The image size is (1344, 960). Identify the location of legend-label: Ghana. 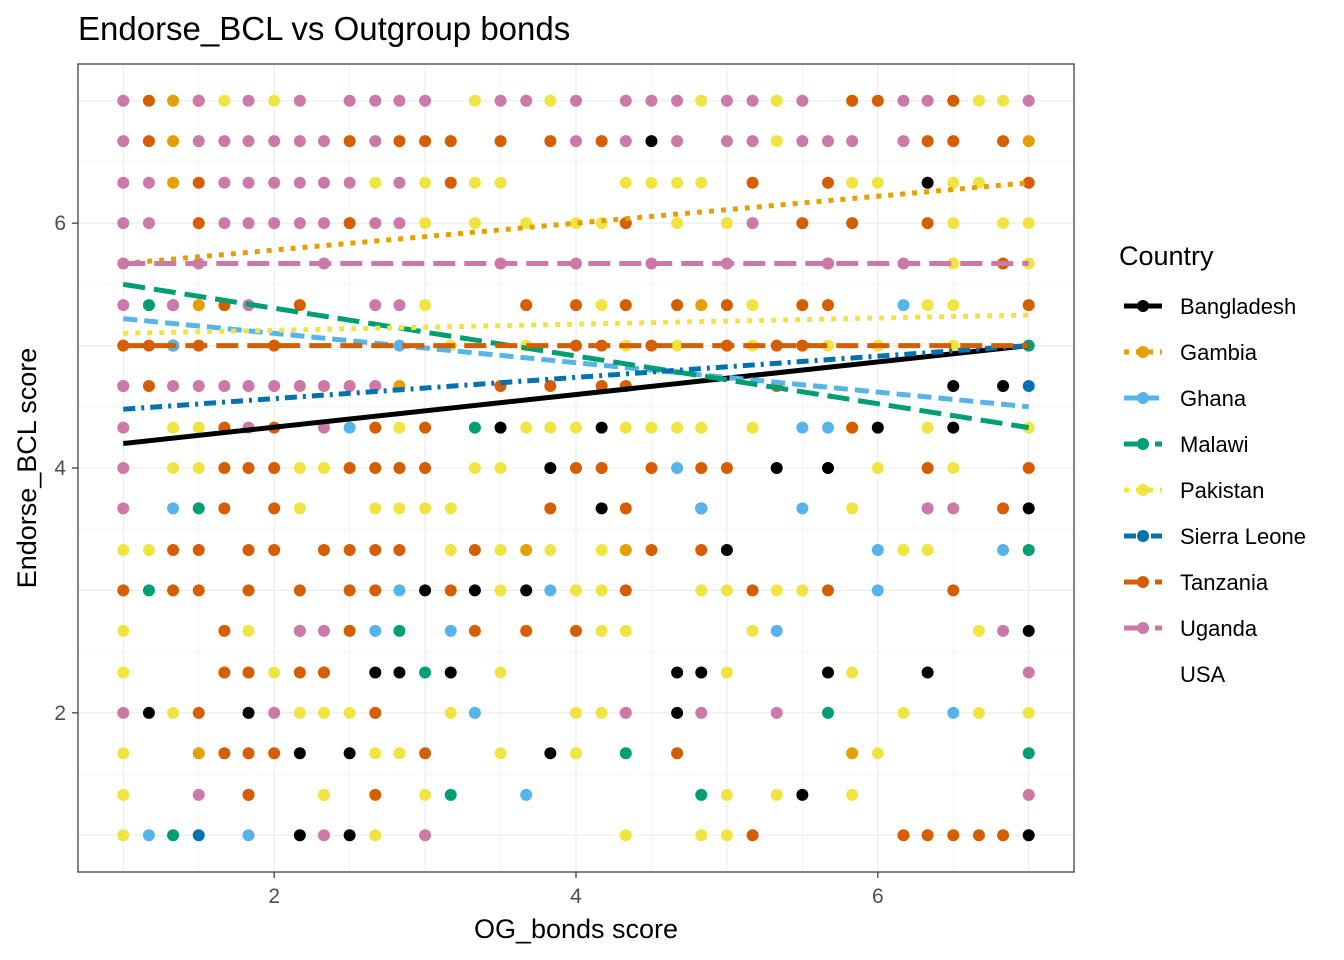
(1213, 398).